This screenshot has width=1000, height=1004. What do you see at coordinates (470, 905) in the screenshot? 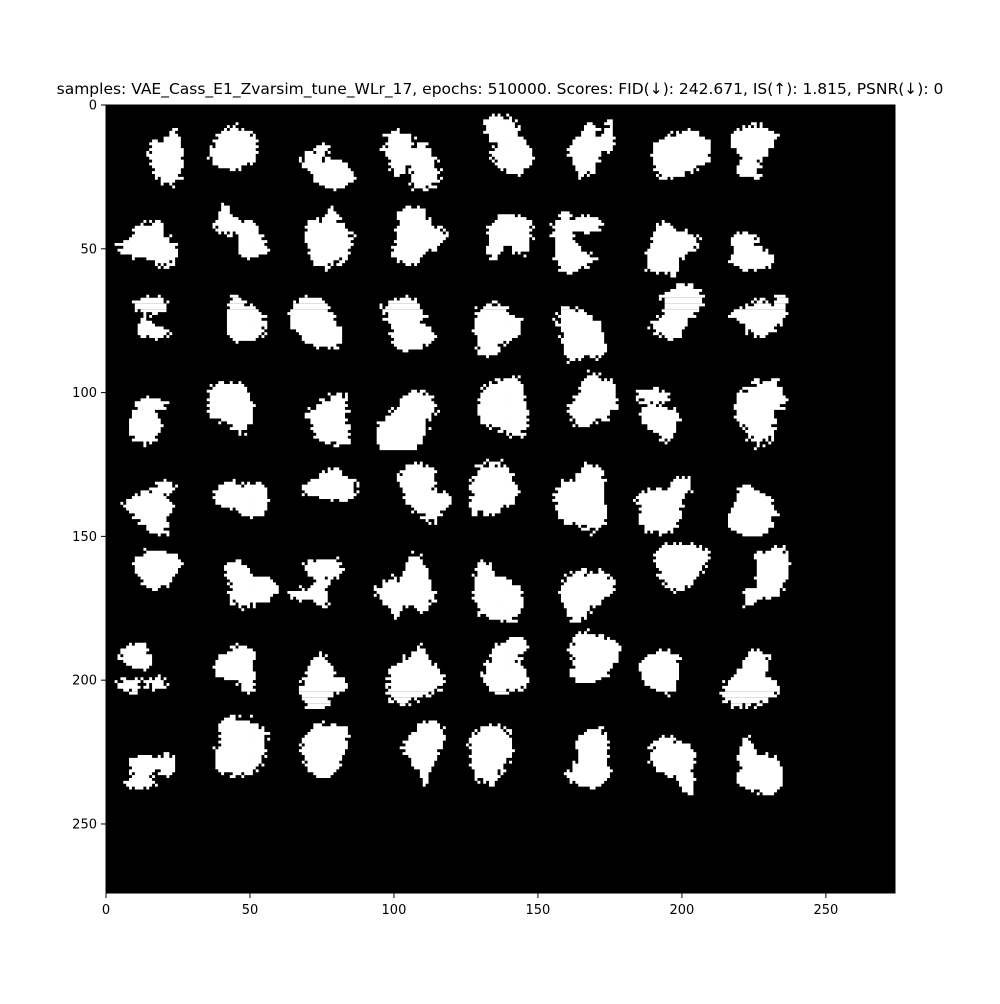
I see `x-axis: 0 50 100 150 200 250` at bounding box center [470, 905].